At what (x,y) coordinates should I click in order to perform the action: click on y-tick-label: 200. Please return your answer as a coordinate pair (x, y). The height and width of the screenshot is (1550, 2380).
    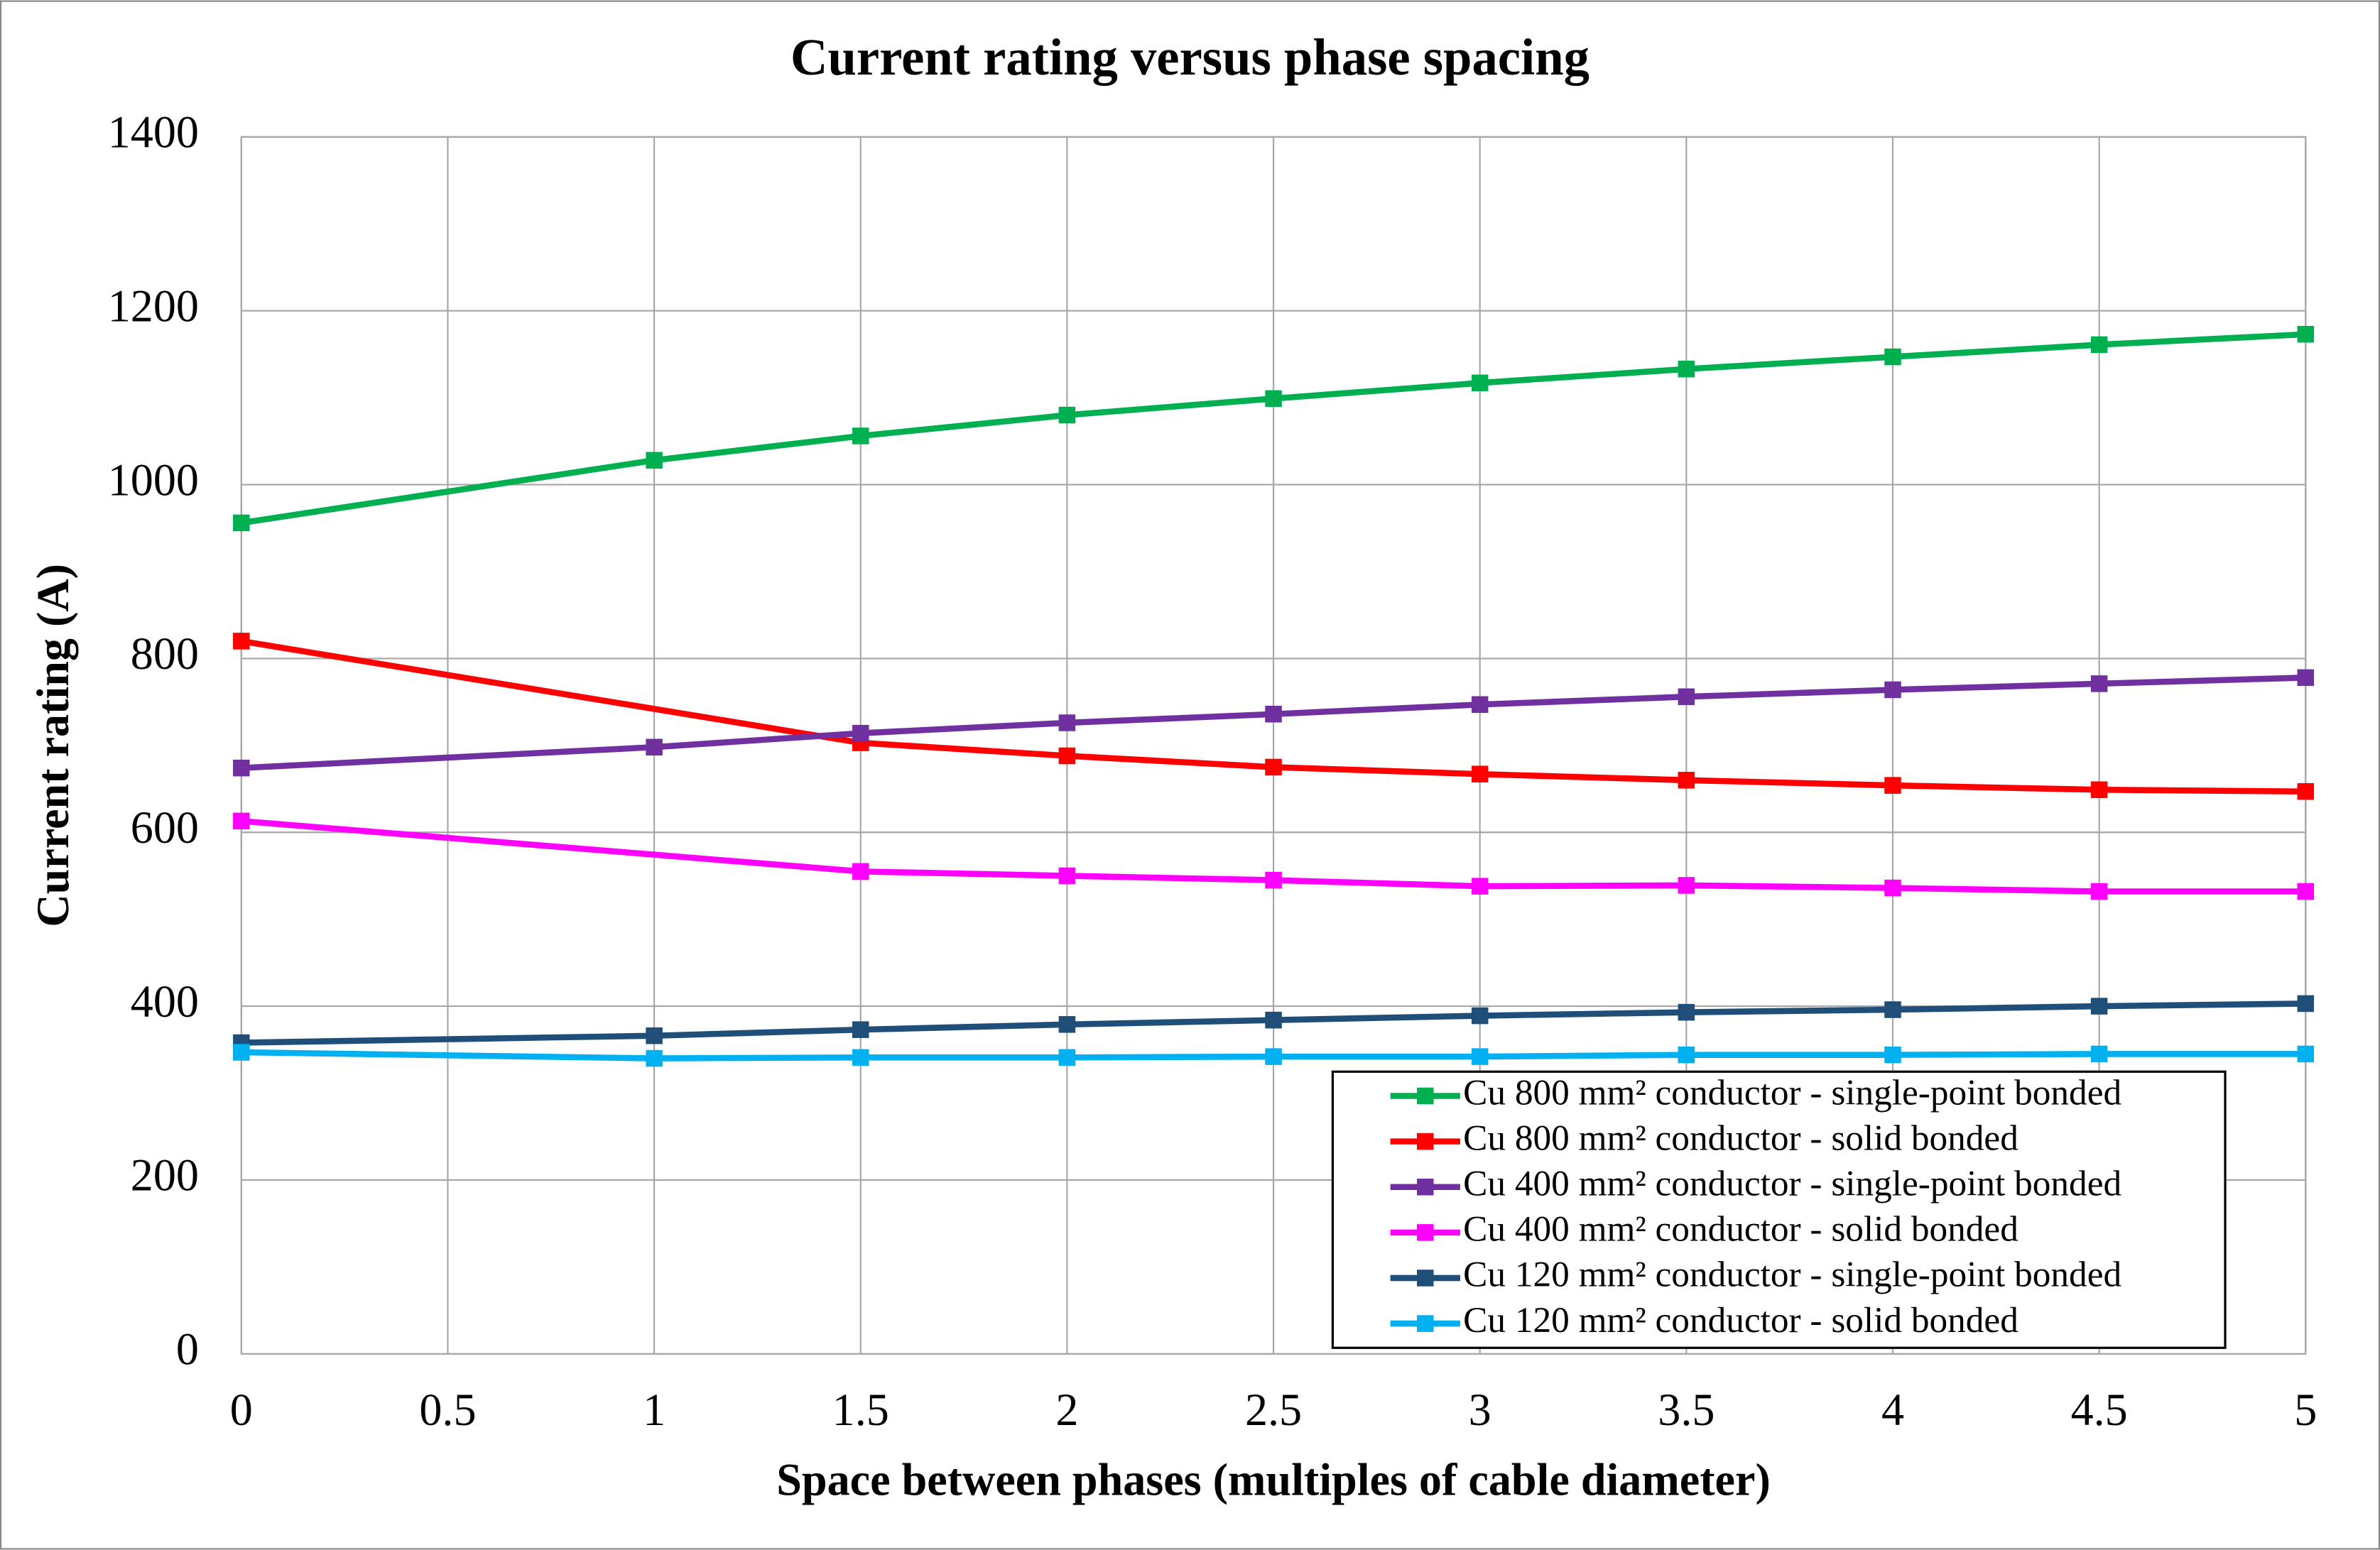
    Looking at the image, I should click on (165, 1176).